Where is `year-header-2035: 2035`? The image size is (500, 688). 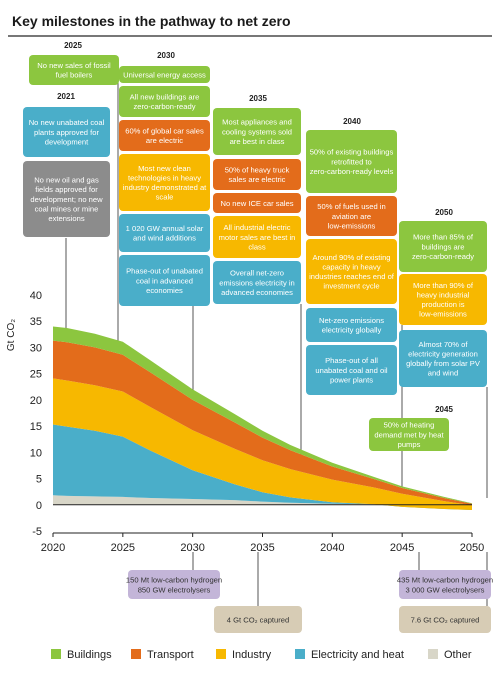
year-header-2035: 2035 is located at coordinates (258, 98).